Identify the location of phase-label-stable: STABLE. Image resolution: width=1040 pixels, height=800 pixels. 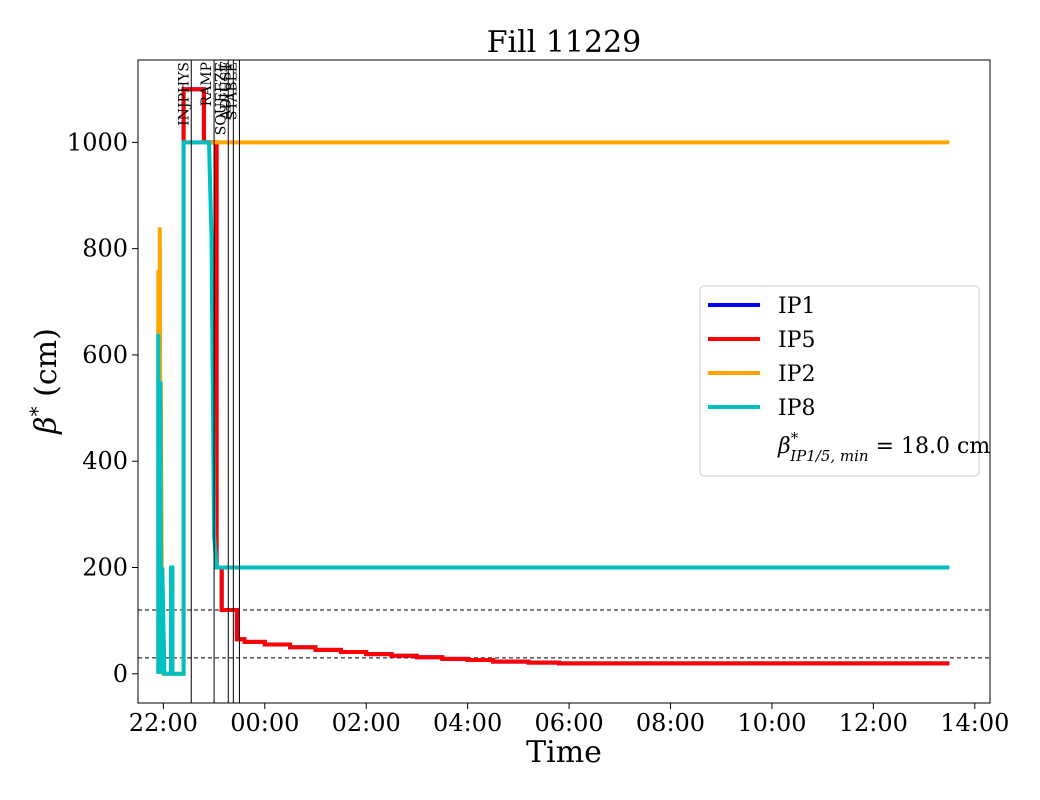
(232, 91).